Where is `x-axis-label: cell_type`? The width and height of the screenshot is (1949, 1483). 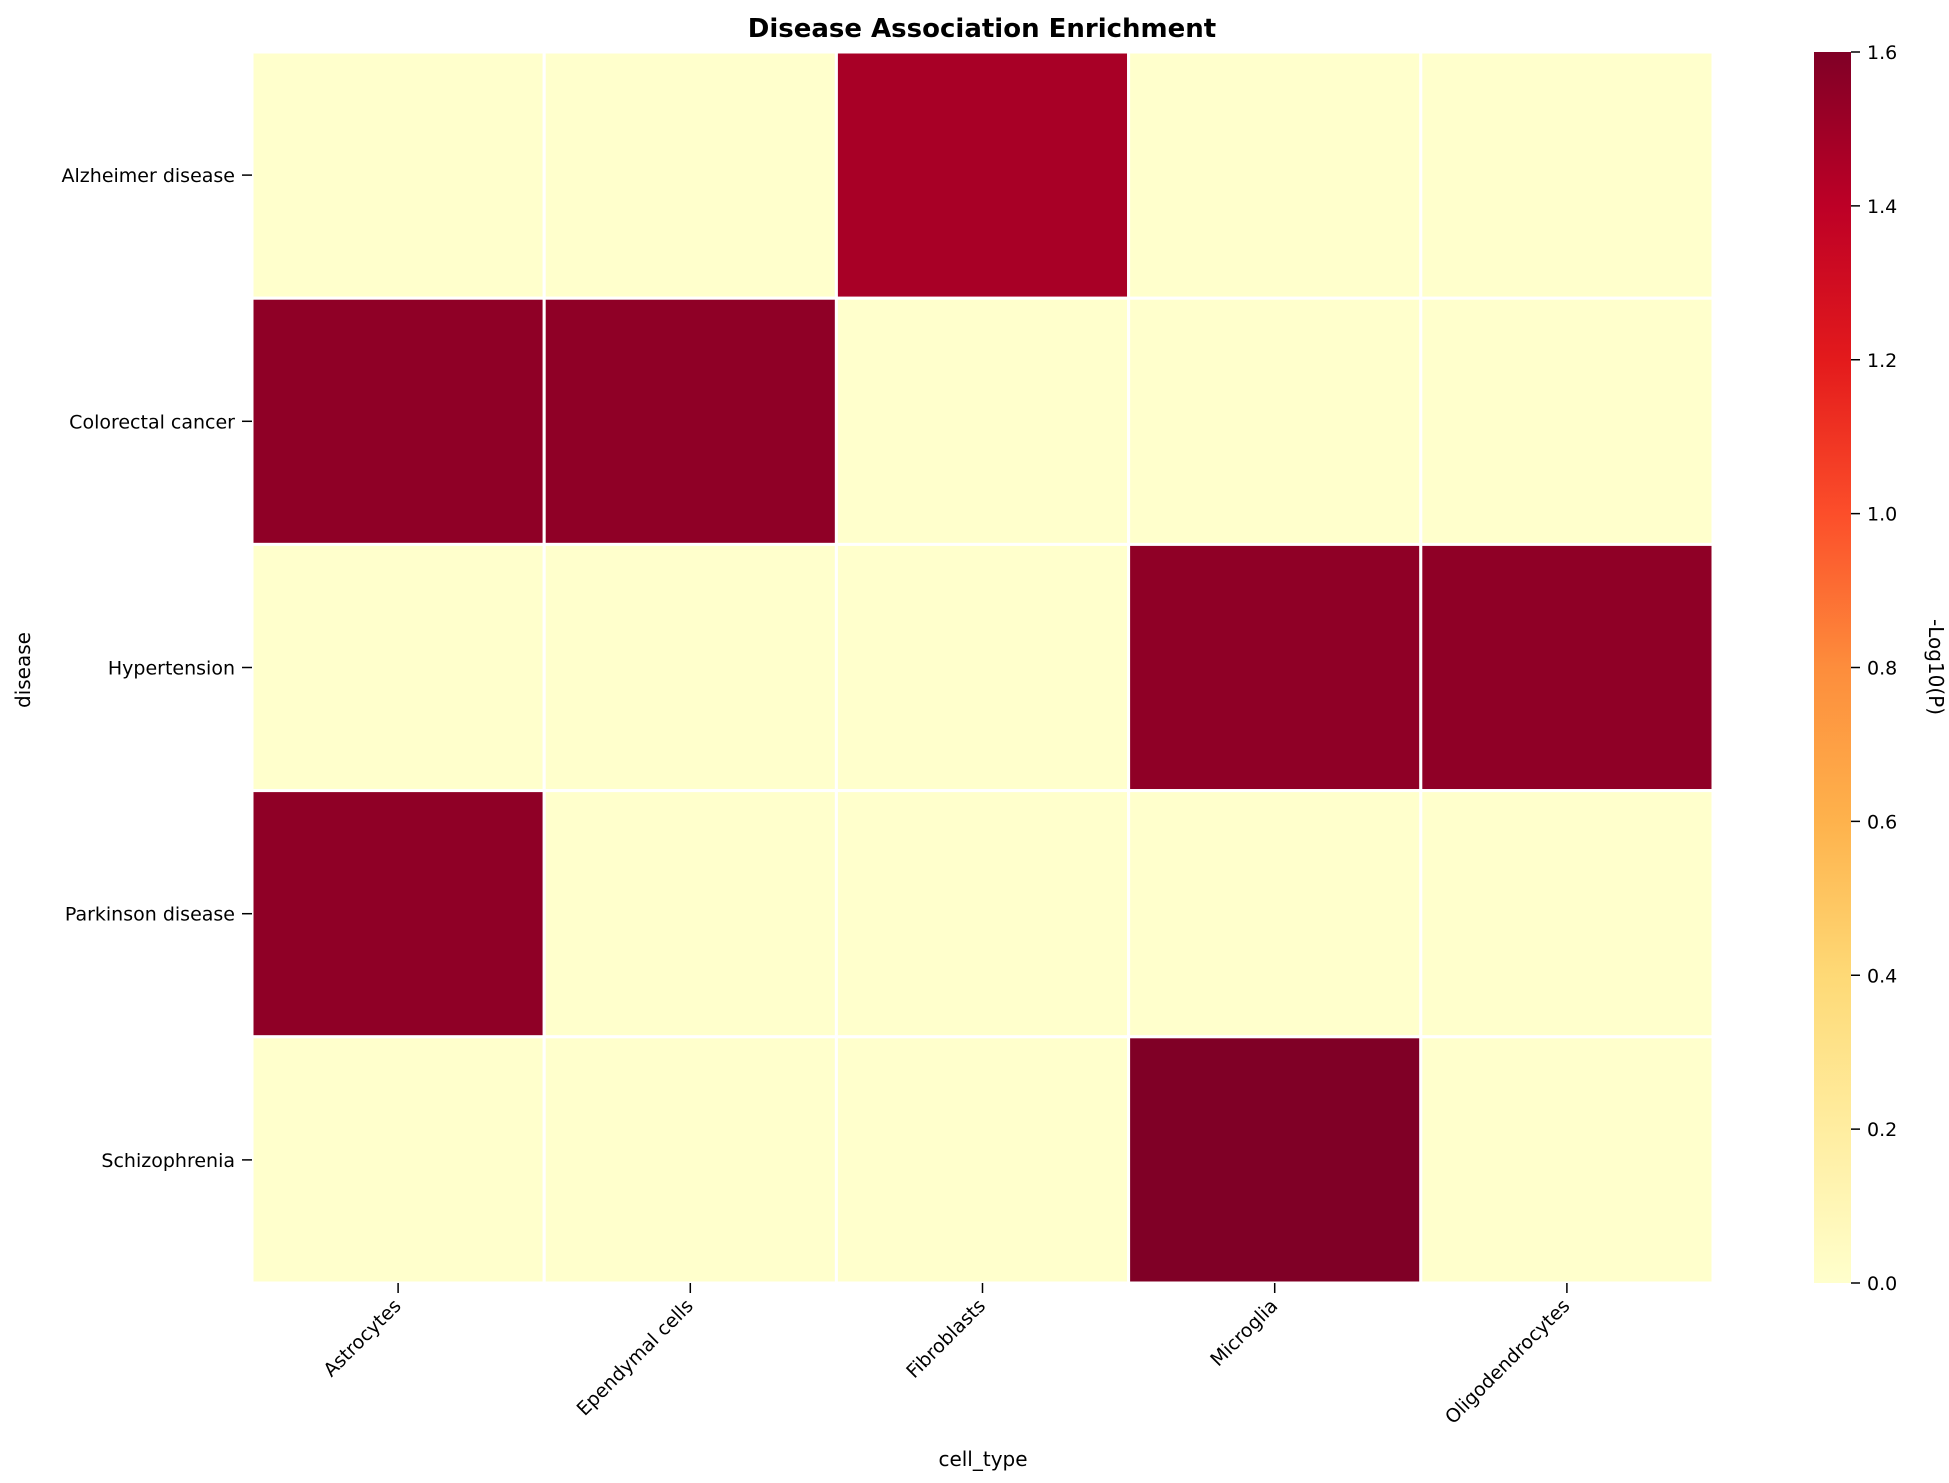
x-axis-label: cell_type is located at coordinates (982, 1459).